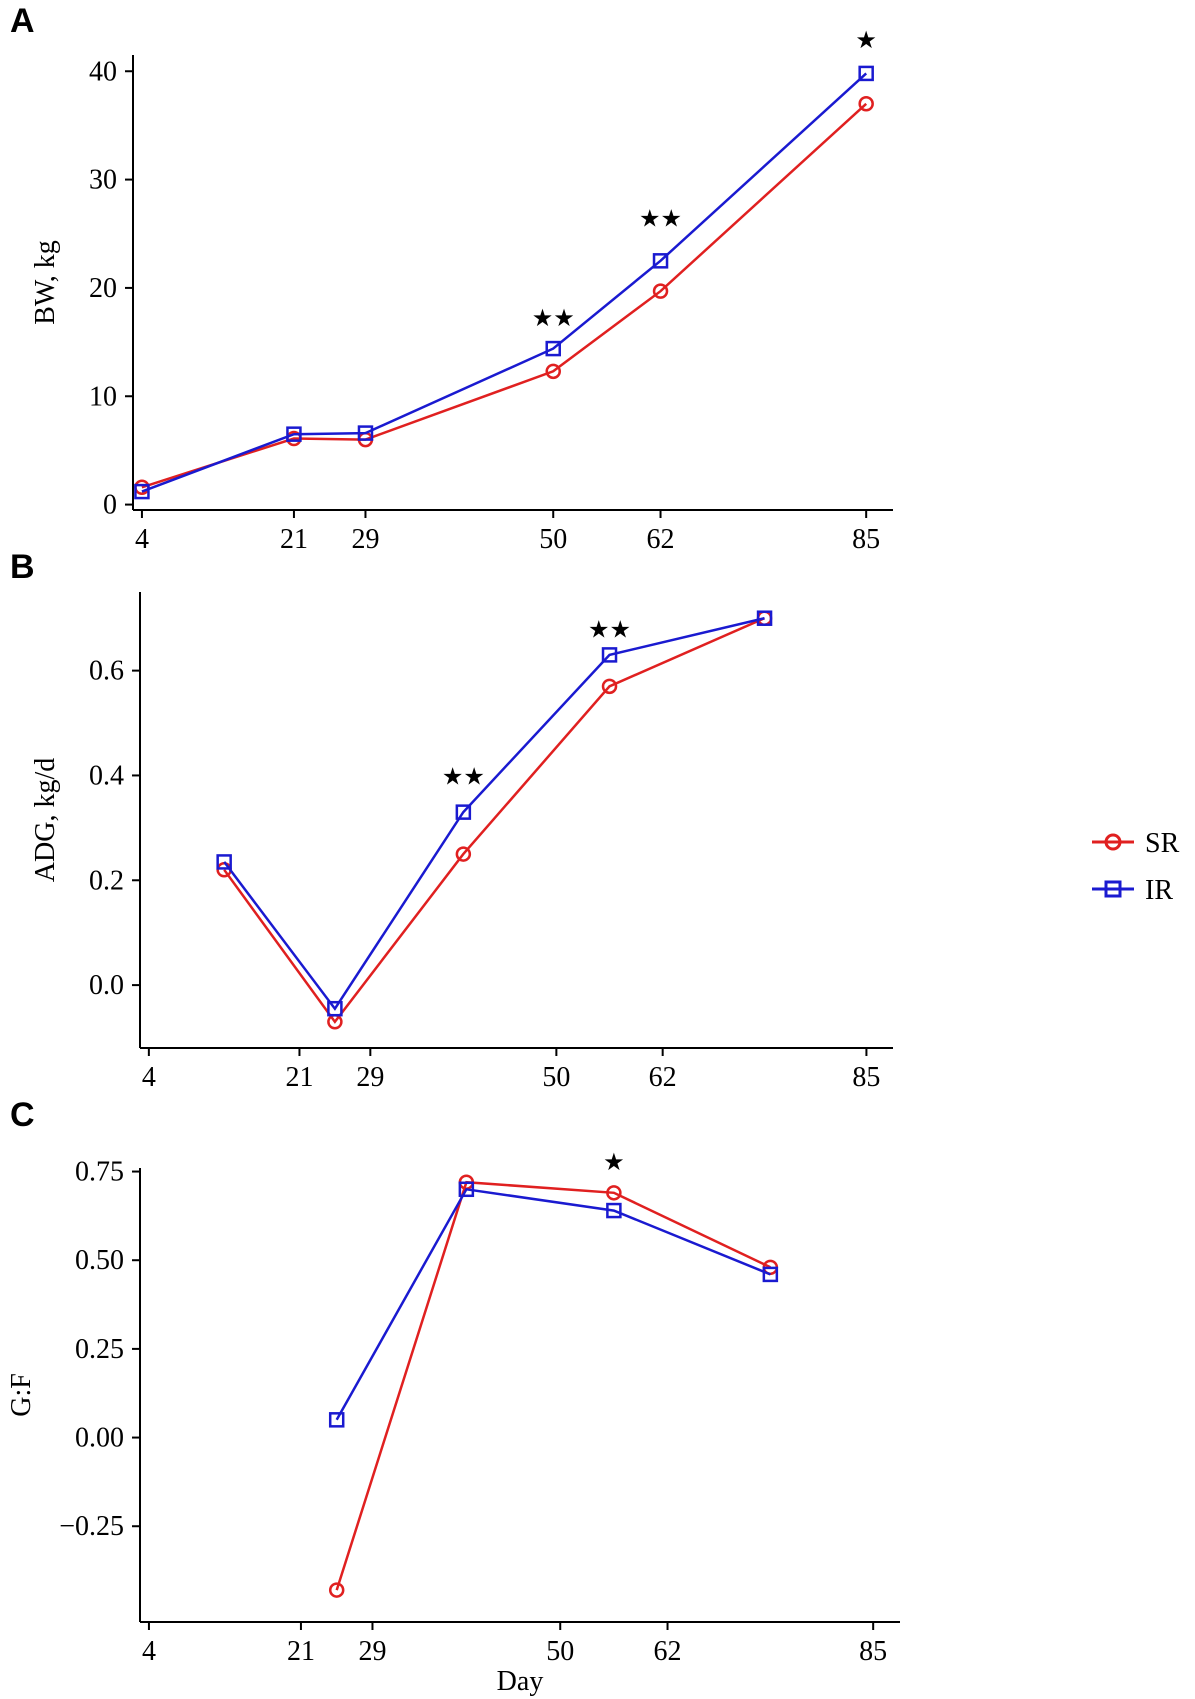 The height and width of the screenshot is (1699, 1195). Describe the element at coordinates (1159, 890) in the screenshot. I see `legend-label: IR` at that location.